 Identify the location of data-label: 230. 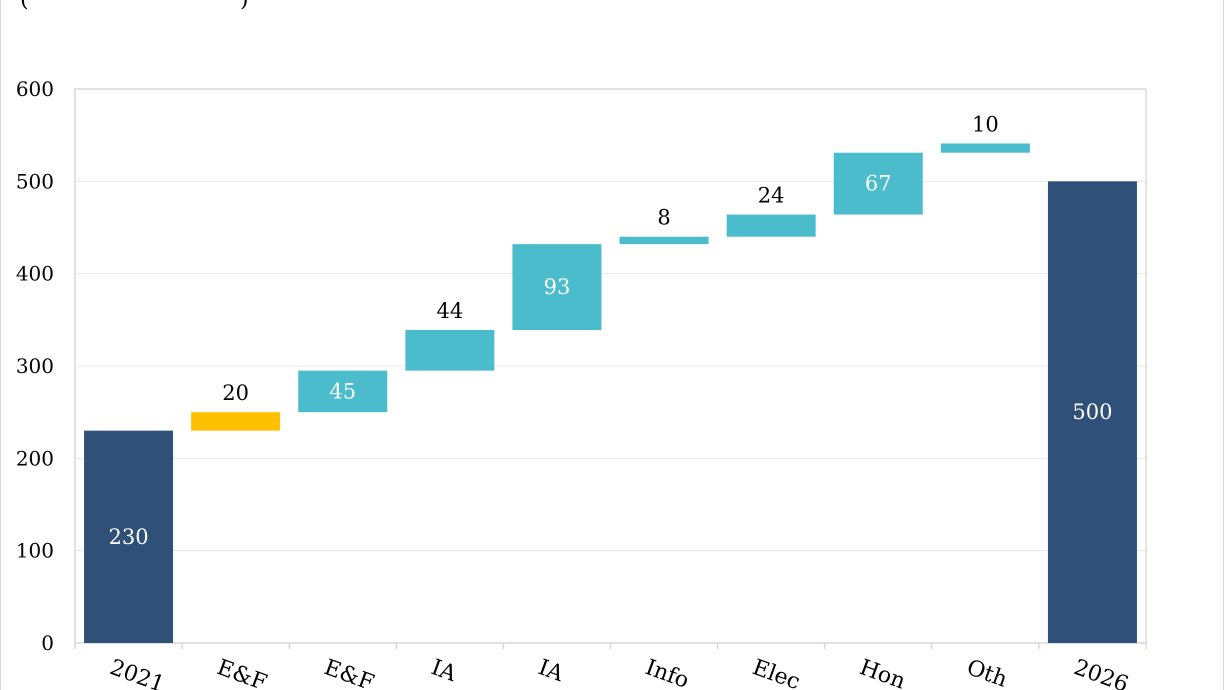
(129, 537).